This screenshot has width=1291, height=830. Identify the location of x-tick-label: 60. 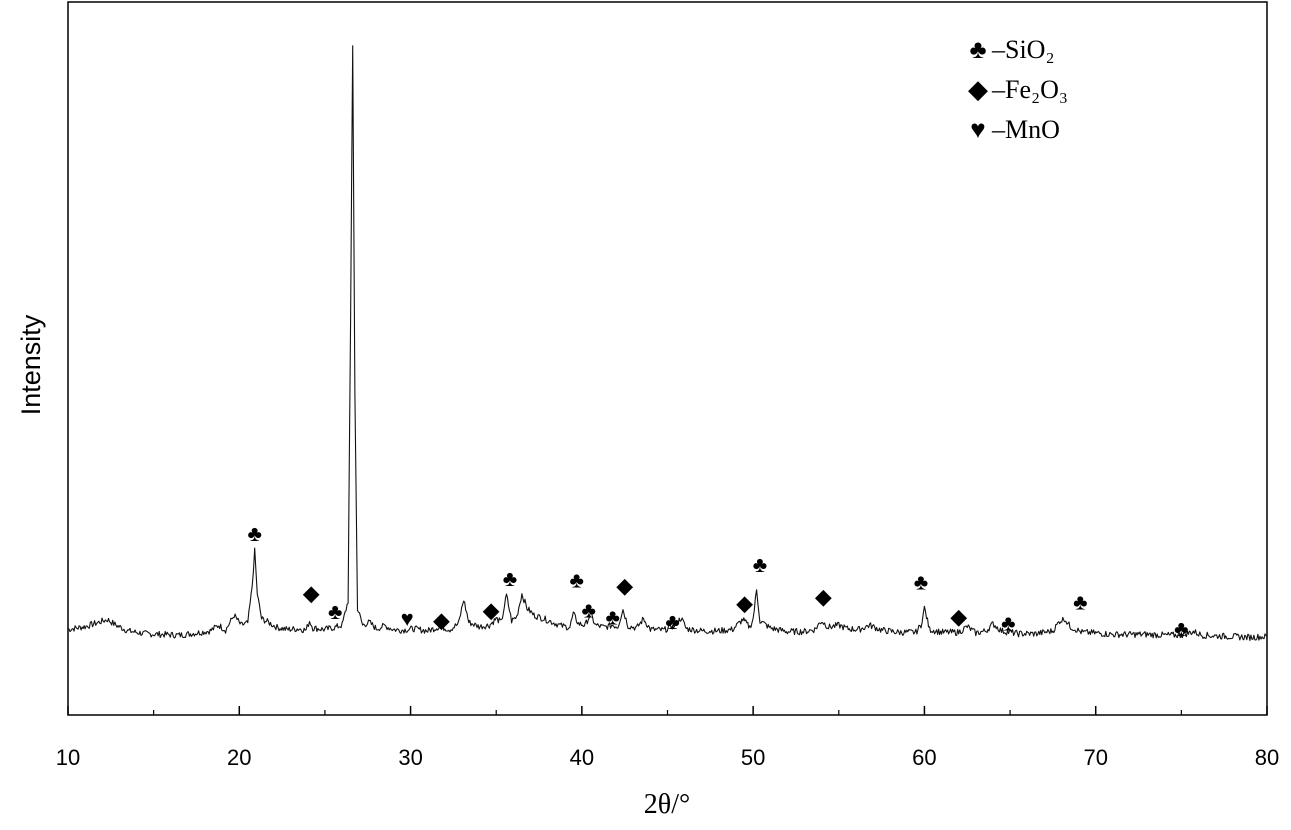
(924, 757).